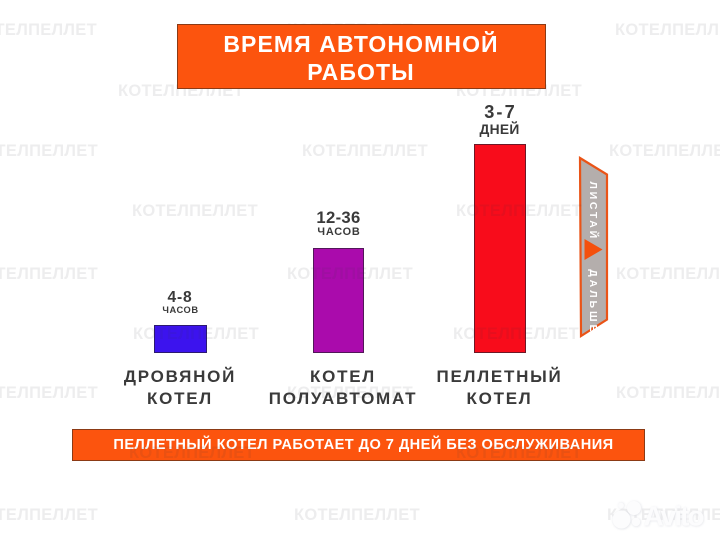  What do you see at coordinates (593, 211) in the screenshot?
I see `svg-text: ЛИСТАЙ` at bounding box center [593, 211].